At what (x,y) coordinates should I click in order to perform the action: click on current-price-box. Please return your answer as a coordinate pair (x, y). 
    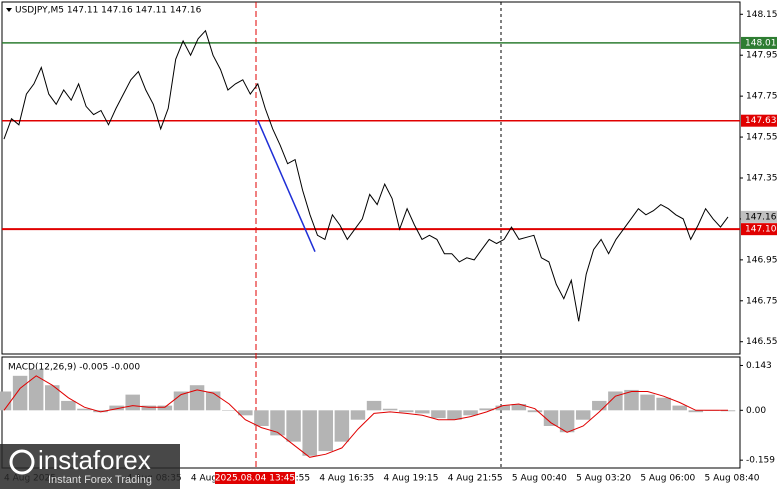
    Looking at the image, I should click on (759, 216).